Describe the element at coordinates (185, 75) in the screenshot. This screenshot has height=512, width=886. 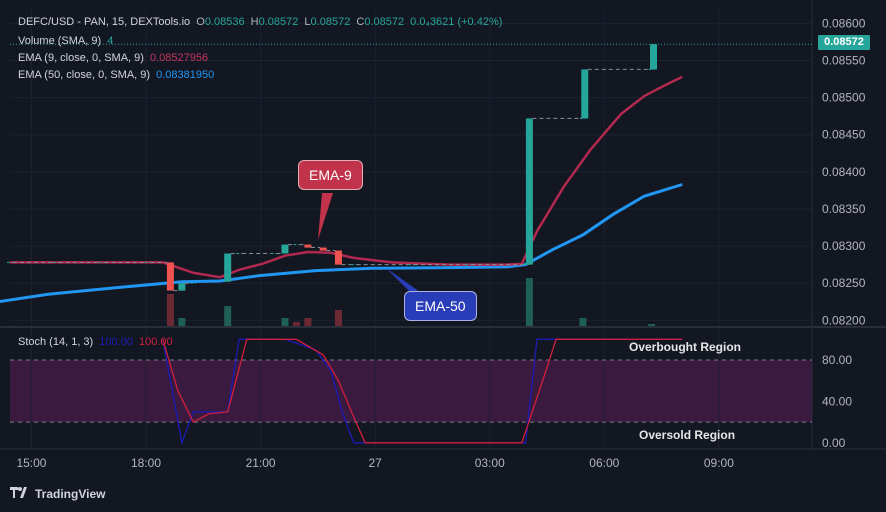
I see `ema50-value: 0.08381950` at that location.